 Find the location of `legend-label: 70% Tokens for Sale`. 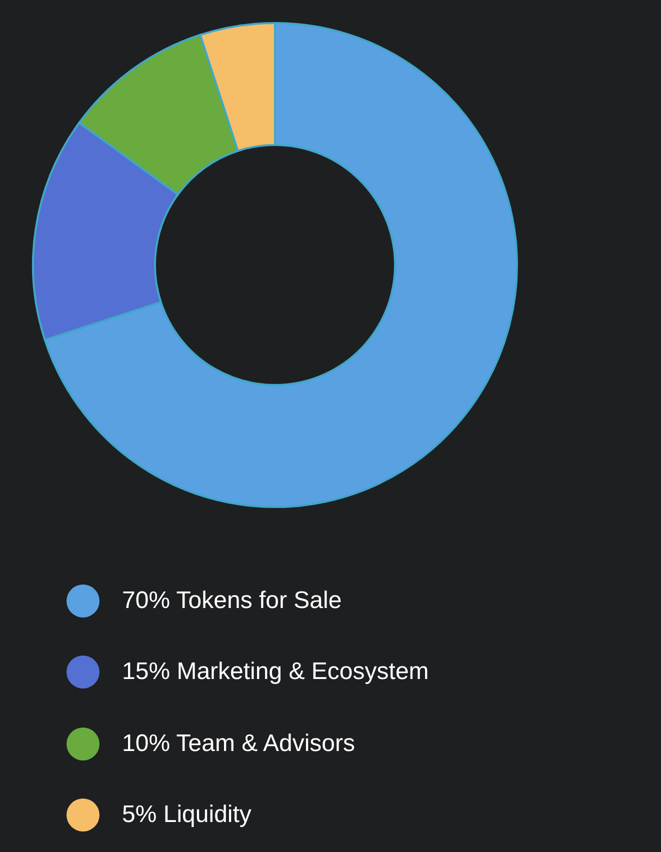

legend-label: 70% Tokens for Sale is located at coordinates (232, 600).